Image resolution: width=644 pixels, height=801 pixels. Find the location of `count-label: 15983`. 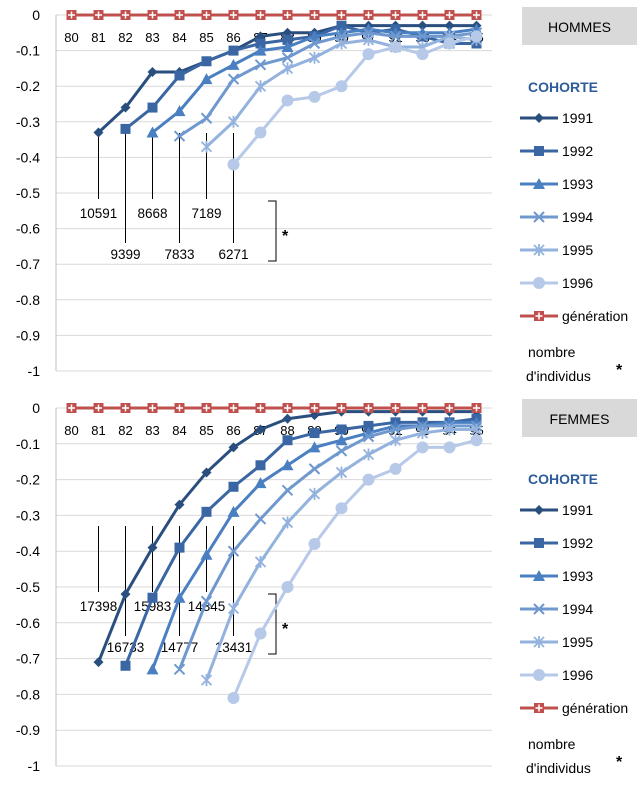

count-label: 15983 is located at coordinates (153, 606).